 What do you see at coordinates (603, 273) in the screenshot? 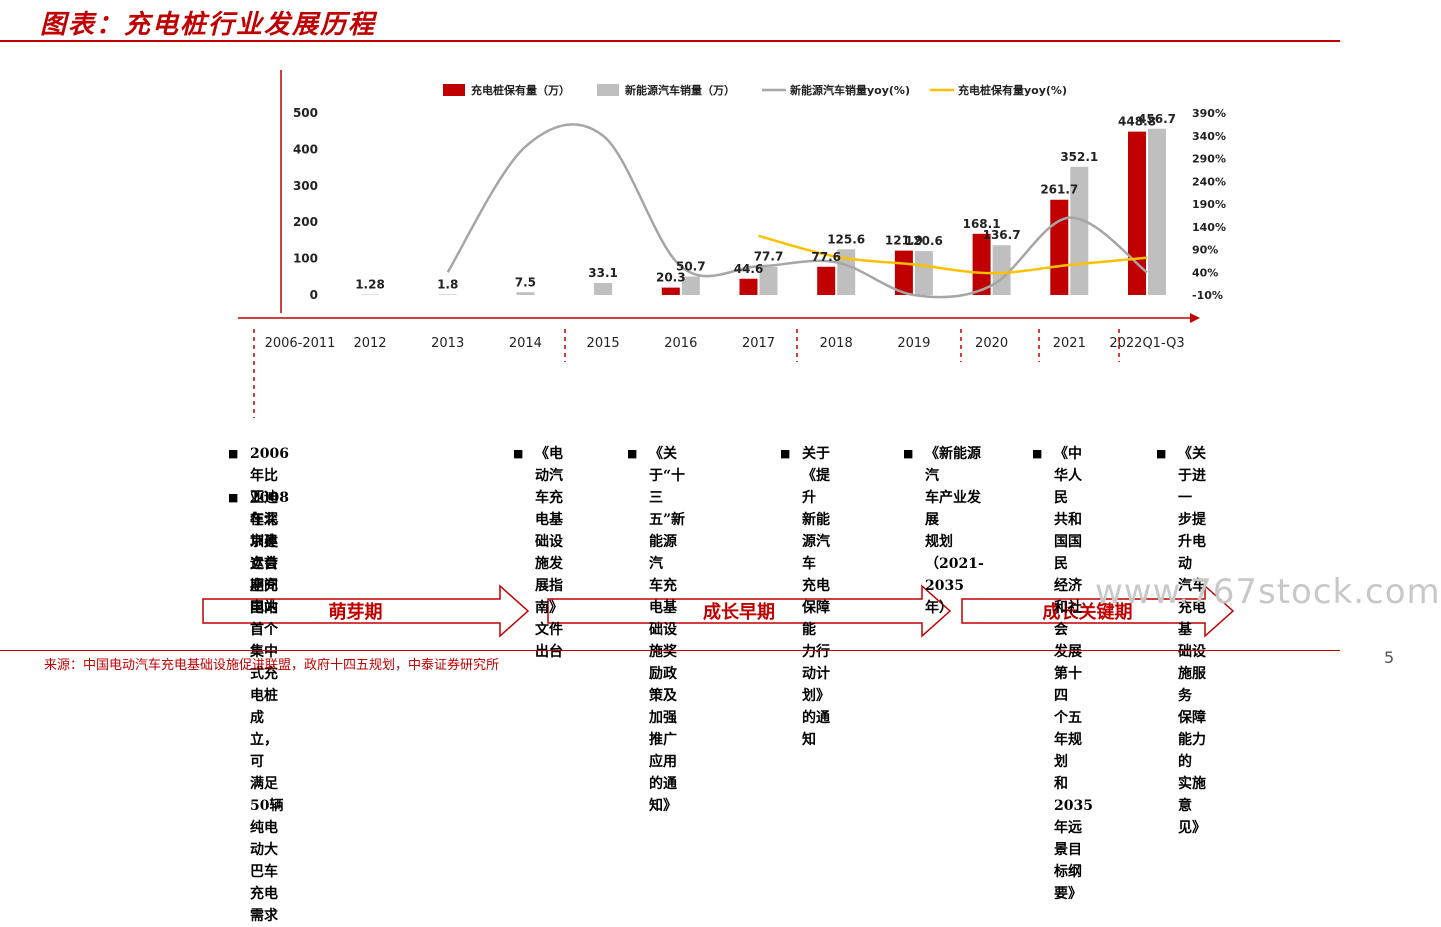
I see `sales-bar-label: 33.1` at bounding box center [603, 273].